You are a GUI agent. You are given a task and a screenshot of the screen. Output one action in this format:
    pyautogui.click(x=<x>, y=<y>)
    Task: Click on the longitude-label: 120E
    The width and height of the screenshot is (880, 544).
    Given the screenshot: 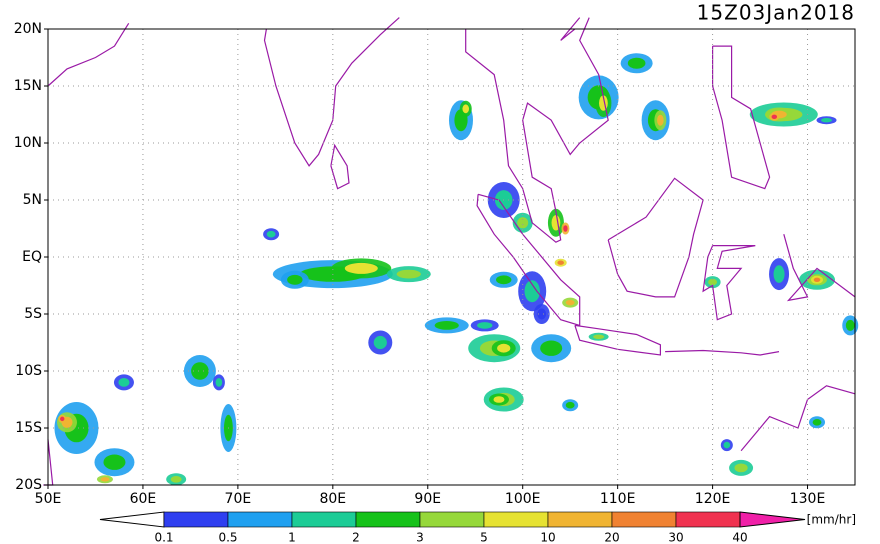 What is the action you would take?
    pyautogui.click(x=713, y=499)
    